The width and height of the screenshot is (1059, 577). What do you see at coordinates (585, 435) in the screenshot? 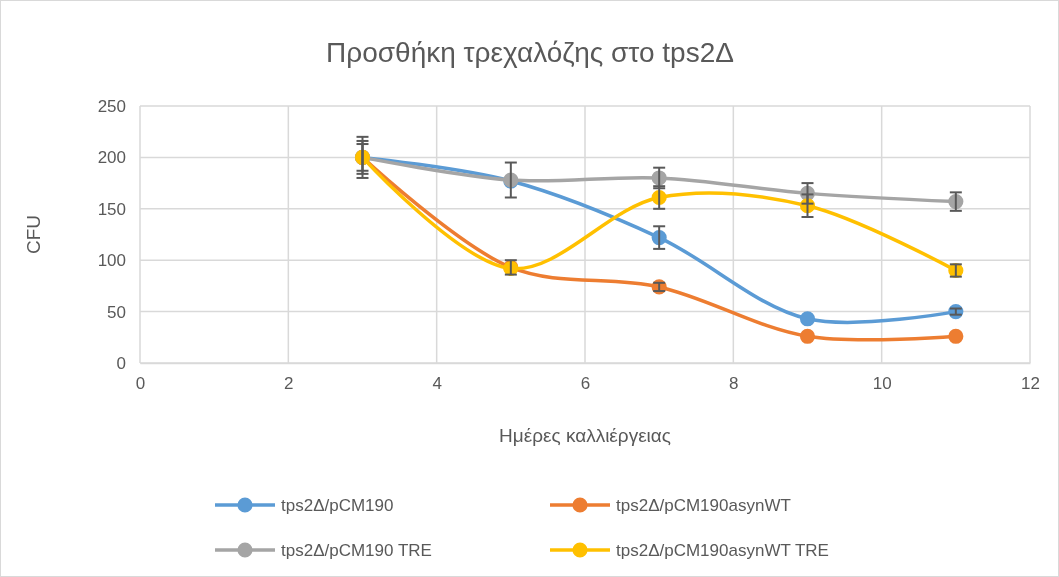
I see `x-axis-title: Ημέρες καλλιέργειας` at bounding box center [585, 435].